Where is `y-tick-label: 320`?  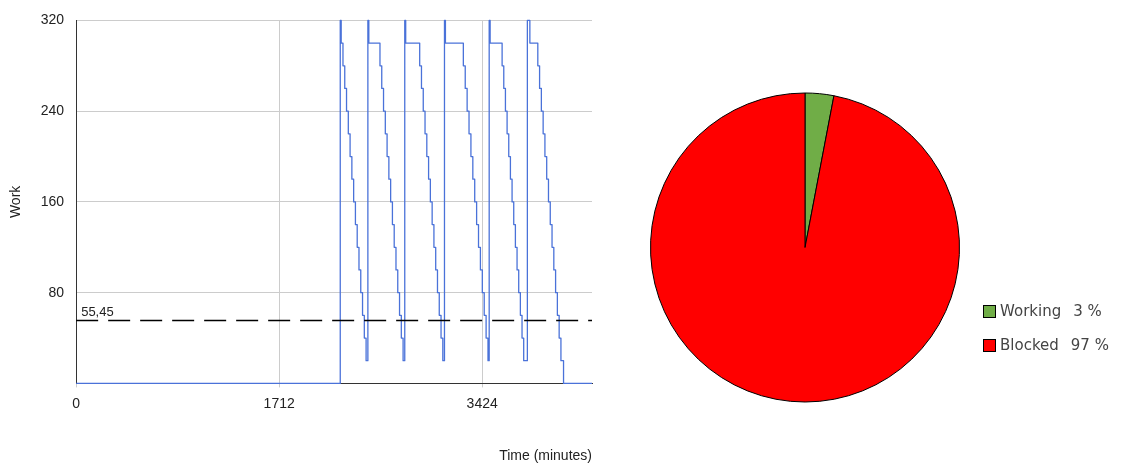
y-tick-label: 320 is located at coordinates (52, 19).